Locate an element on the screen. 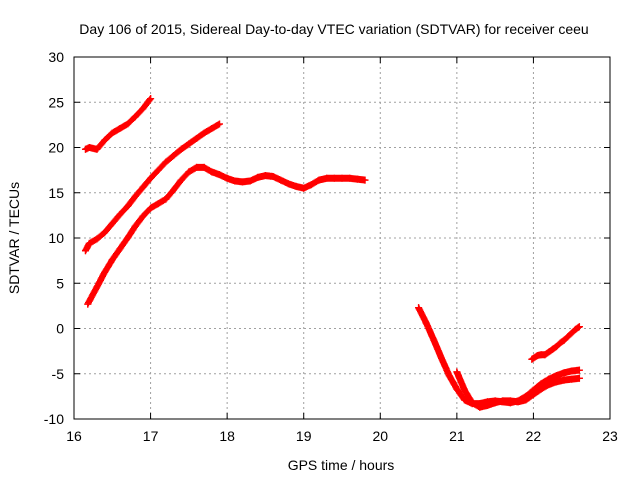 The width and height of the screenshot is (640, 480). y-tick-label: 0 is located at coordinates (60, 329).